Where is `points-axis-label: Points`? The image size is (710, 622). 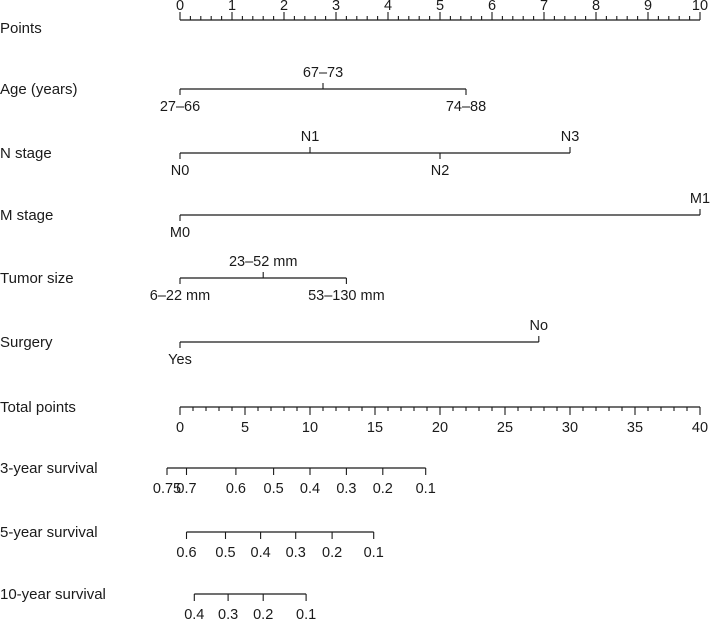
points-axis-label: Points is located at coordinates (21, 28).